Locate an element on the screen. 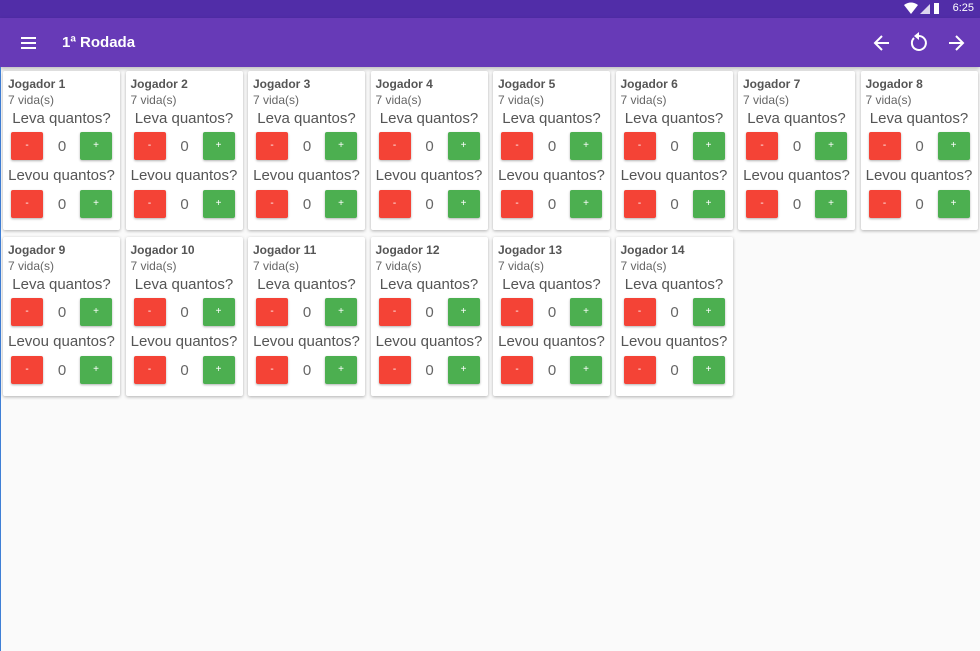 This screenshot has height=651, width=980. menu-button is located at coordinates (29, 43).